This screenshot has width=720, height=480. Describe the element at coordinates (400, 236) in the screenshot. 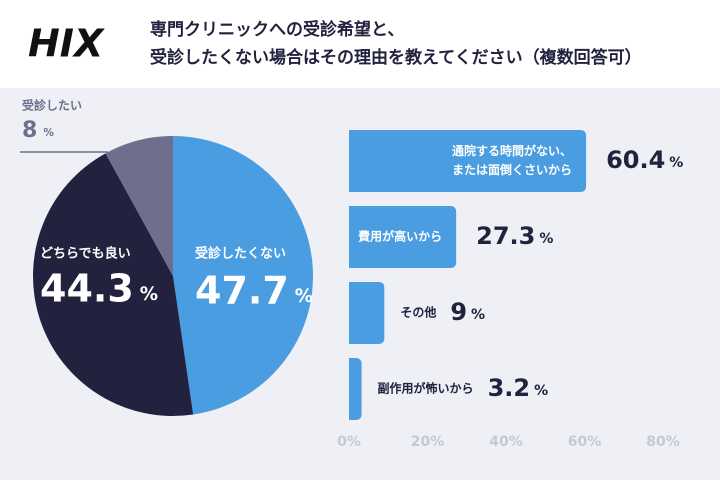

I see `bar-label: 費用が高いから` at that location.